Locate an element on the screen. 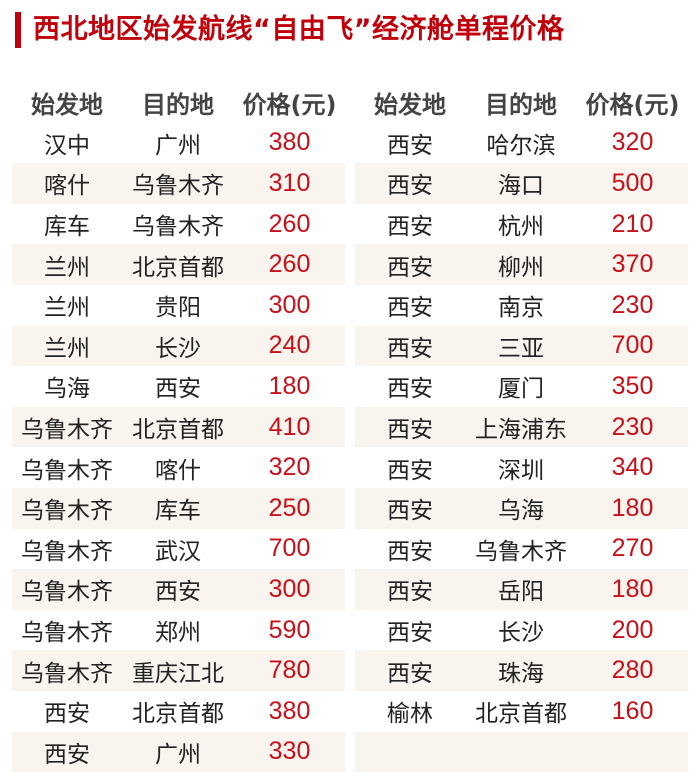 This screenshot has width=700, height=783. price-cell: 380 is located at coordinates (289, 142).